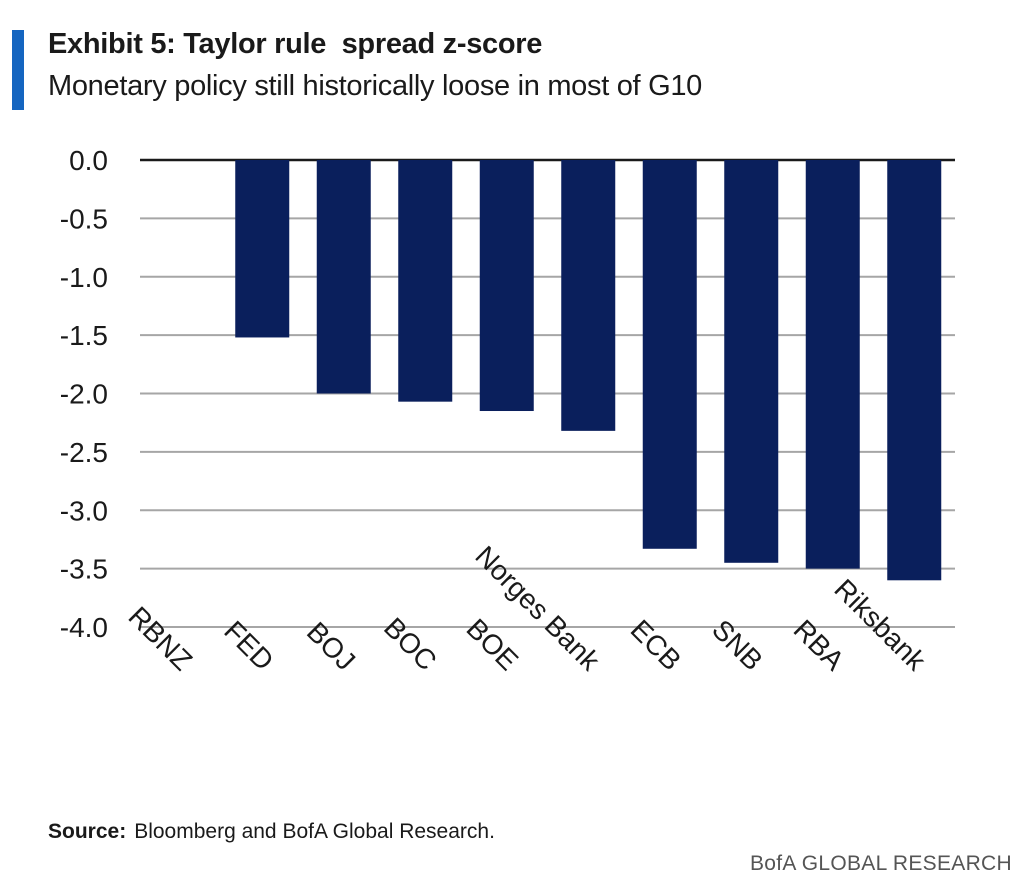 Image resolution: width=1024 pixels, height=884 pixels. Describe the element at coordinates (737, 645) in the screenshot. I see `x-tick-label: SNB` at that location.